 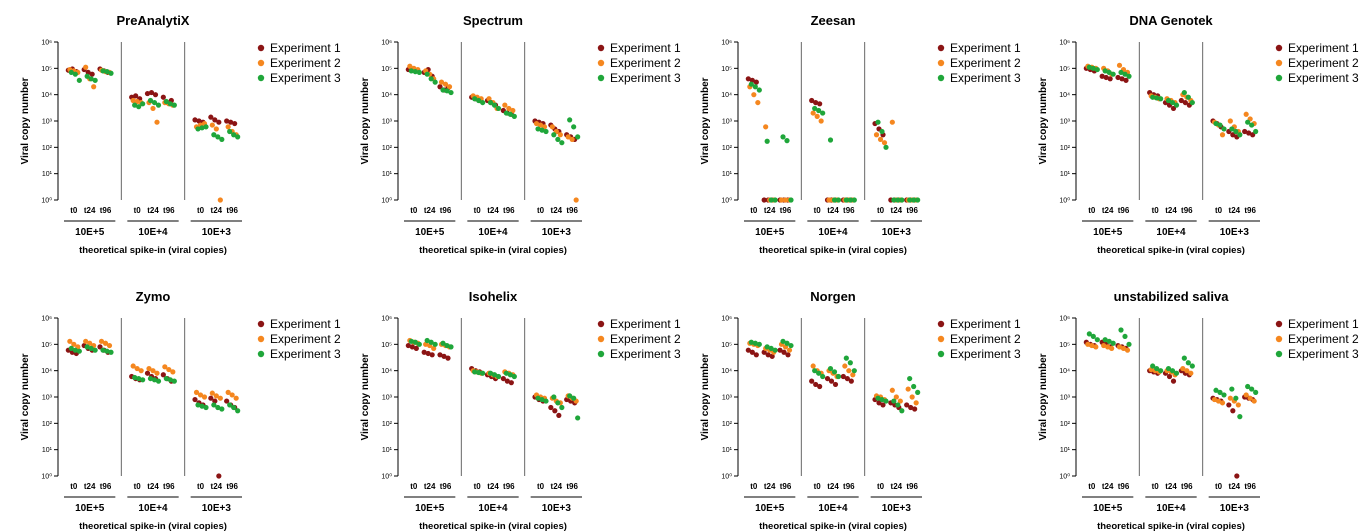 I want to click on panel-title: Isohelix, so click(x=493, y=296).